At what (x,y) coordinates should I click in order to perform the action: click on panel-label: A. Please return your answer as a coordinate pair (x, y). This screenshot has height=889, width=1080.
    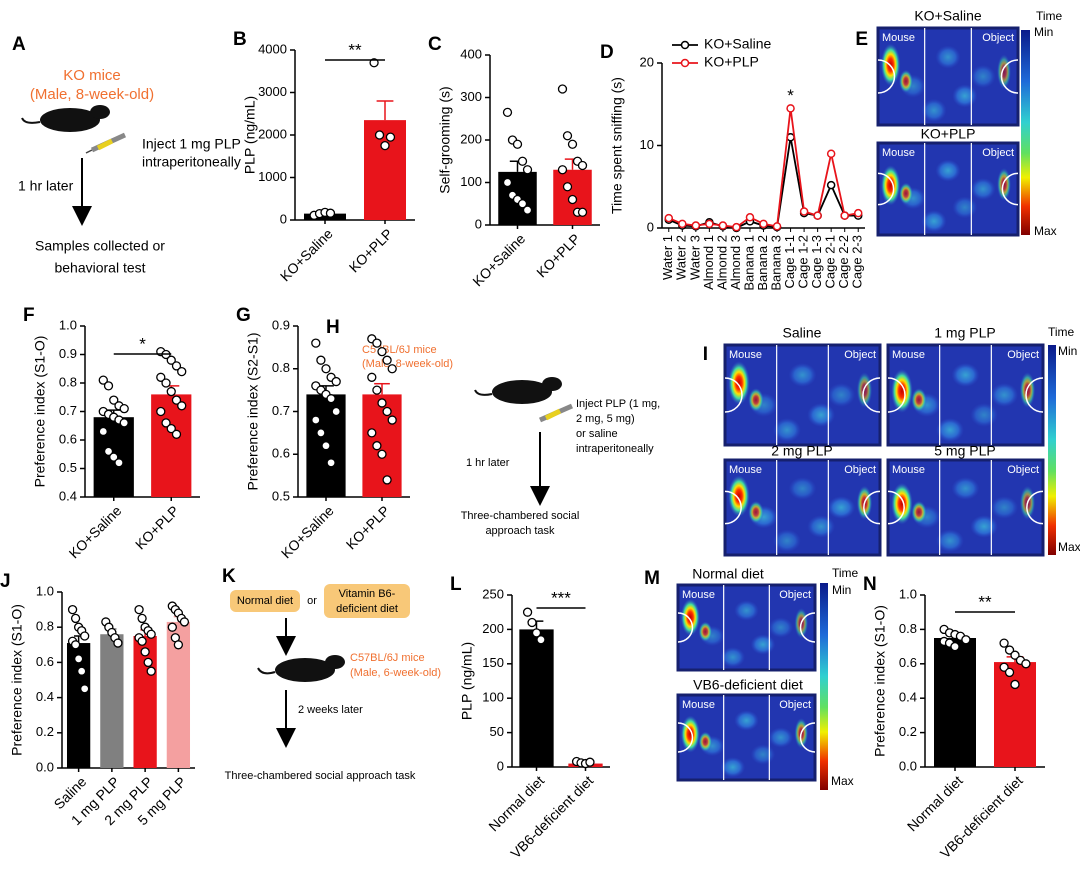
    Looking at the image, I should click on (19, 44).